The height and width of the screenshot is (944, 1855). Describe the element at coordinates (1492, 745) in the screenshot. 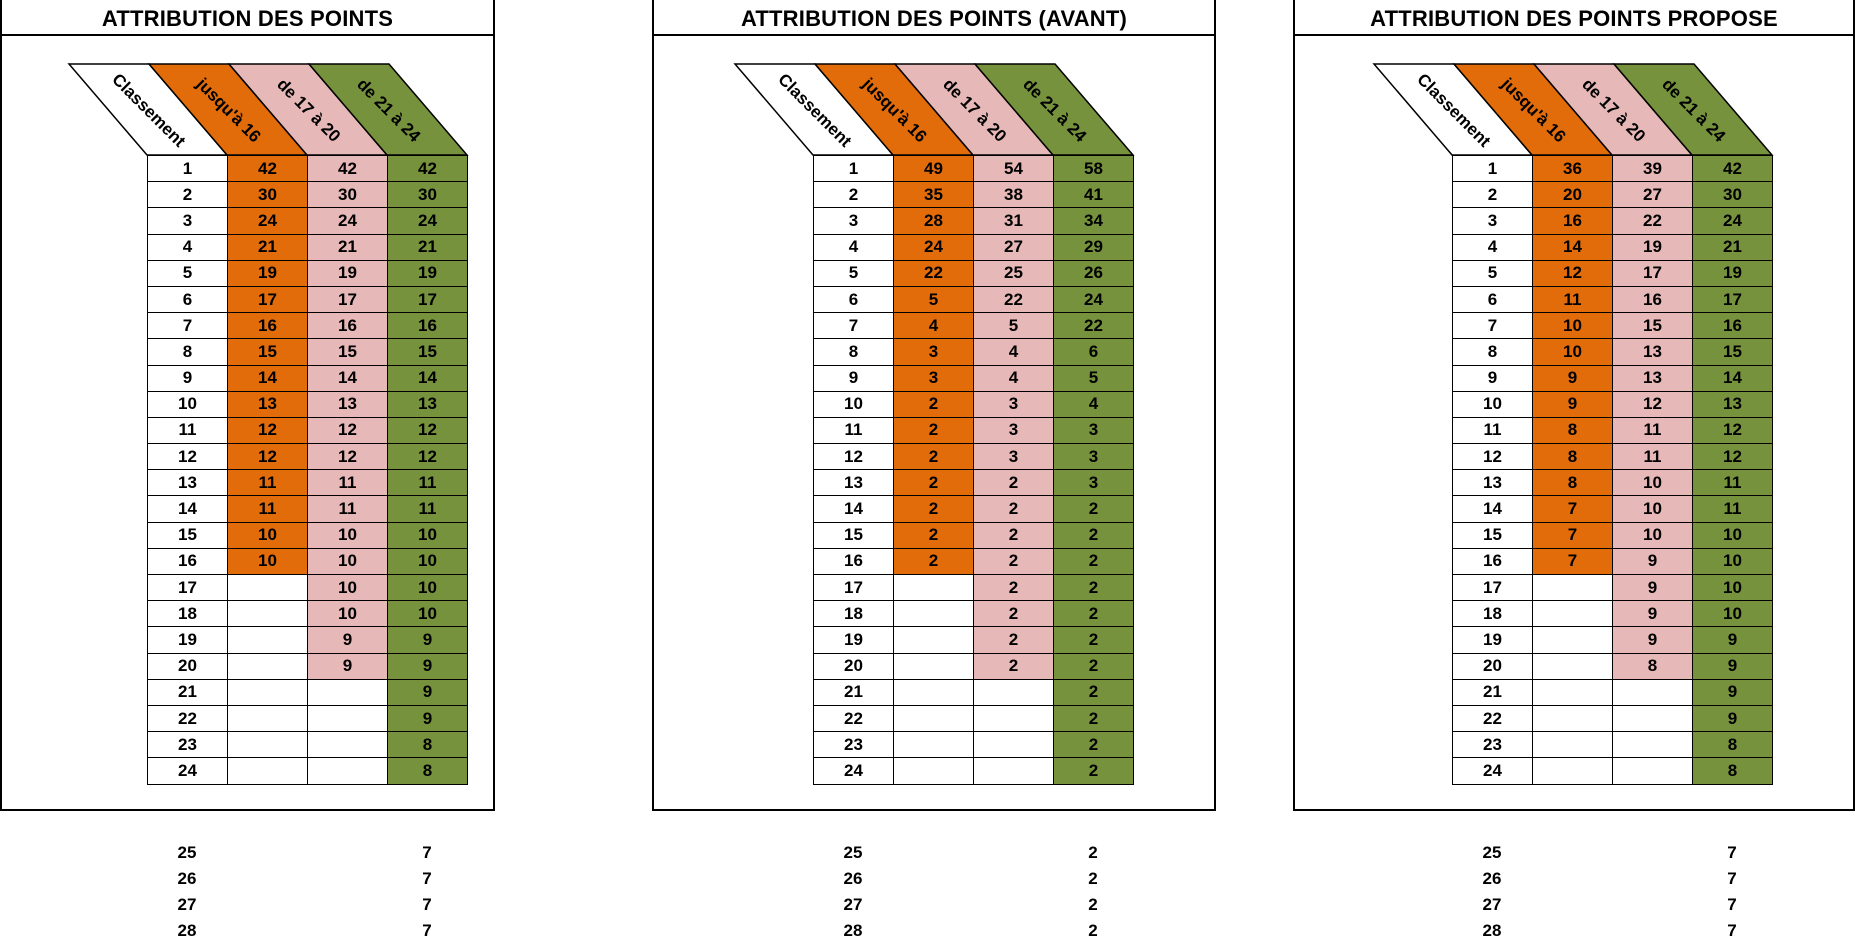

I see `rank-cell: 23` at that location.